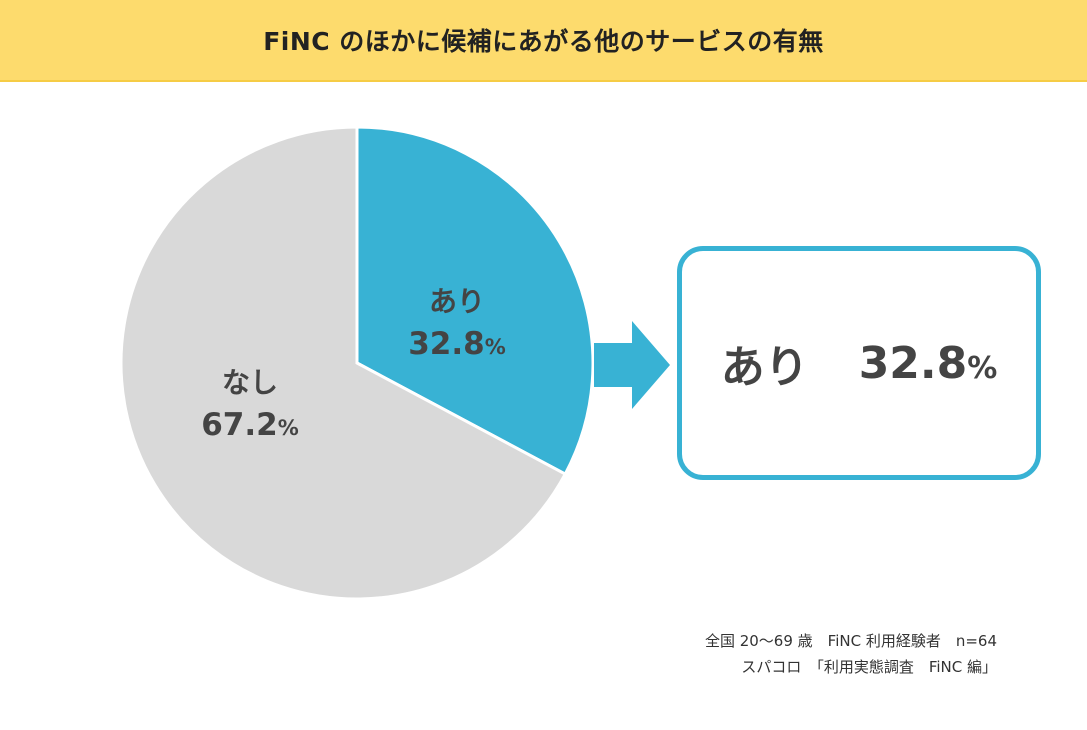 The height and width of the screenshot is (730, 1087). Describe the element at coordinates (850, 641) in the screenshot. I see `sample-note: 全国 20～69 歳 FiNC 利用経験者 n=64` at that location.